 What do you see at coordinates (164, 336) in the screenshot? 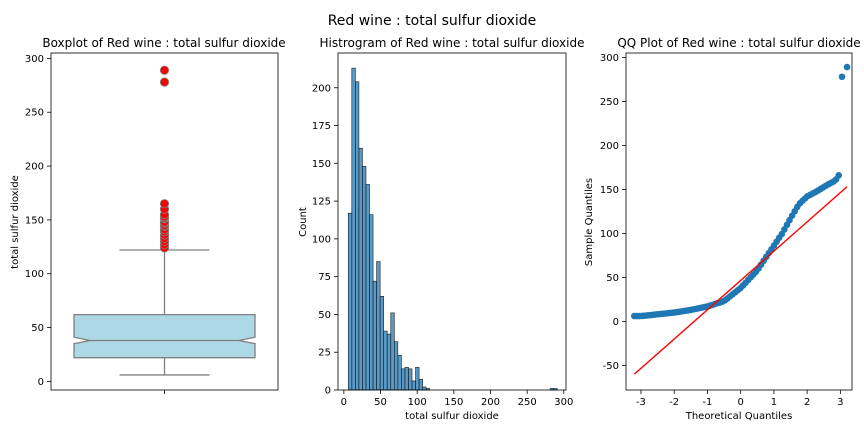
I see `iqr-box` at bounding box center [164, 336].